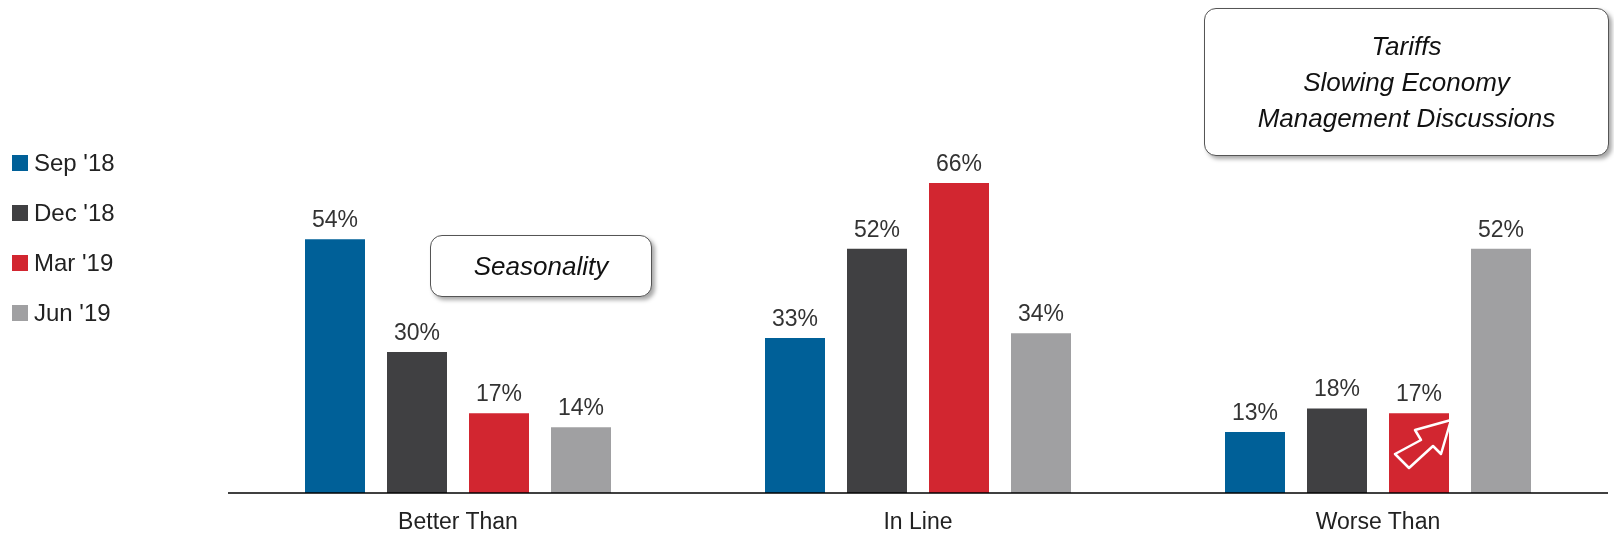 The height and width of the screenshot is (542, 1614). I want to click on data-label: 14%, so click(581, 407).